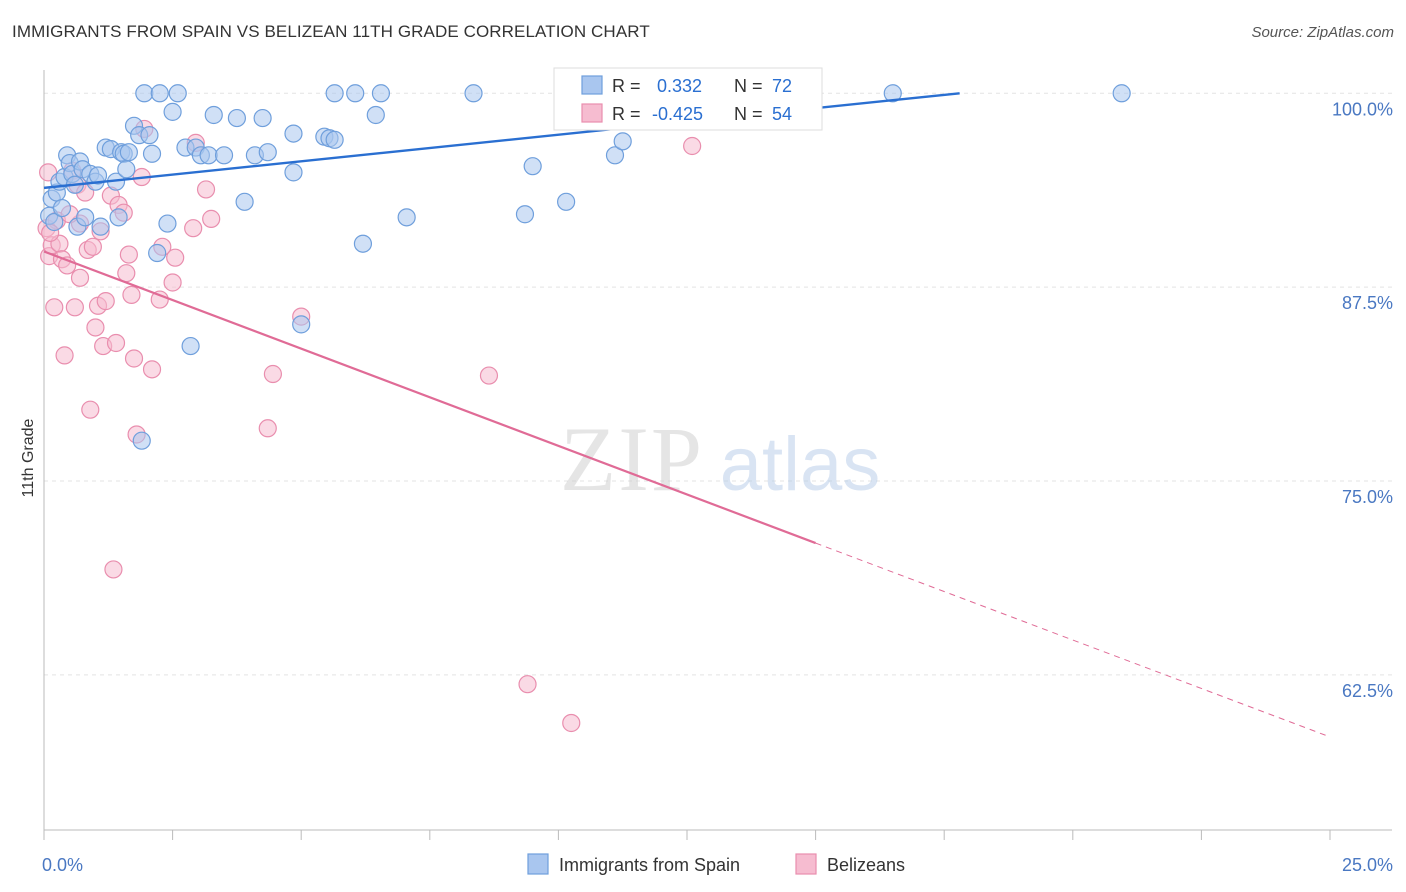 The height and width of the screenshot is (892, 1406). What do you see at coordinates (1367, 865) in the screenshot?
I see `x-tick-label-1: 25.0%` at bounding box center [1367, 865].